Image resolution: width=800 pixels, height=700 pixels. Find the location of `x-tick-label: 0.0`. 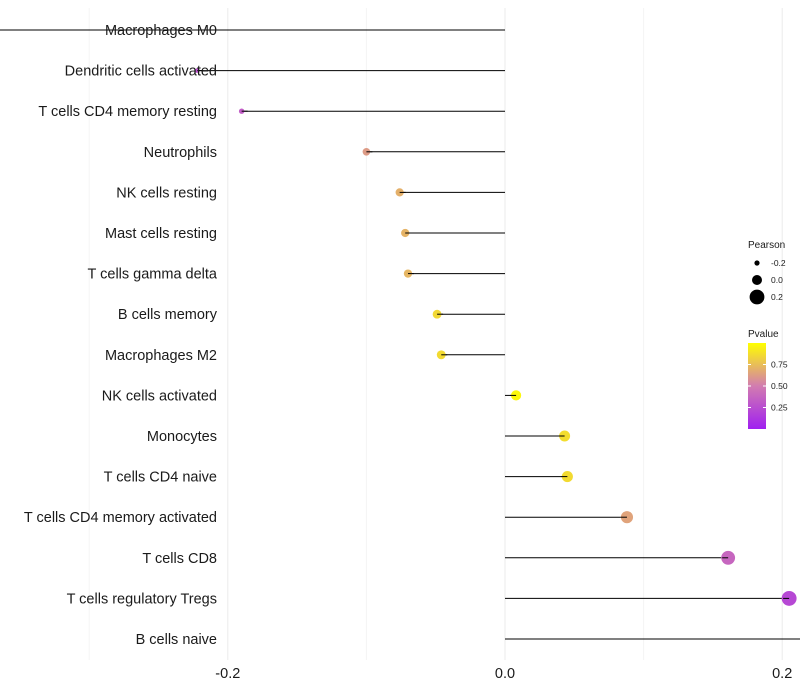

x-tick-label: 0.0 is located at coordinates (505, 674).